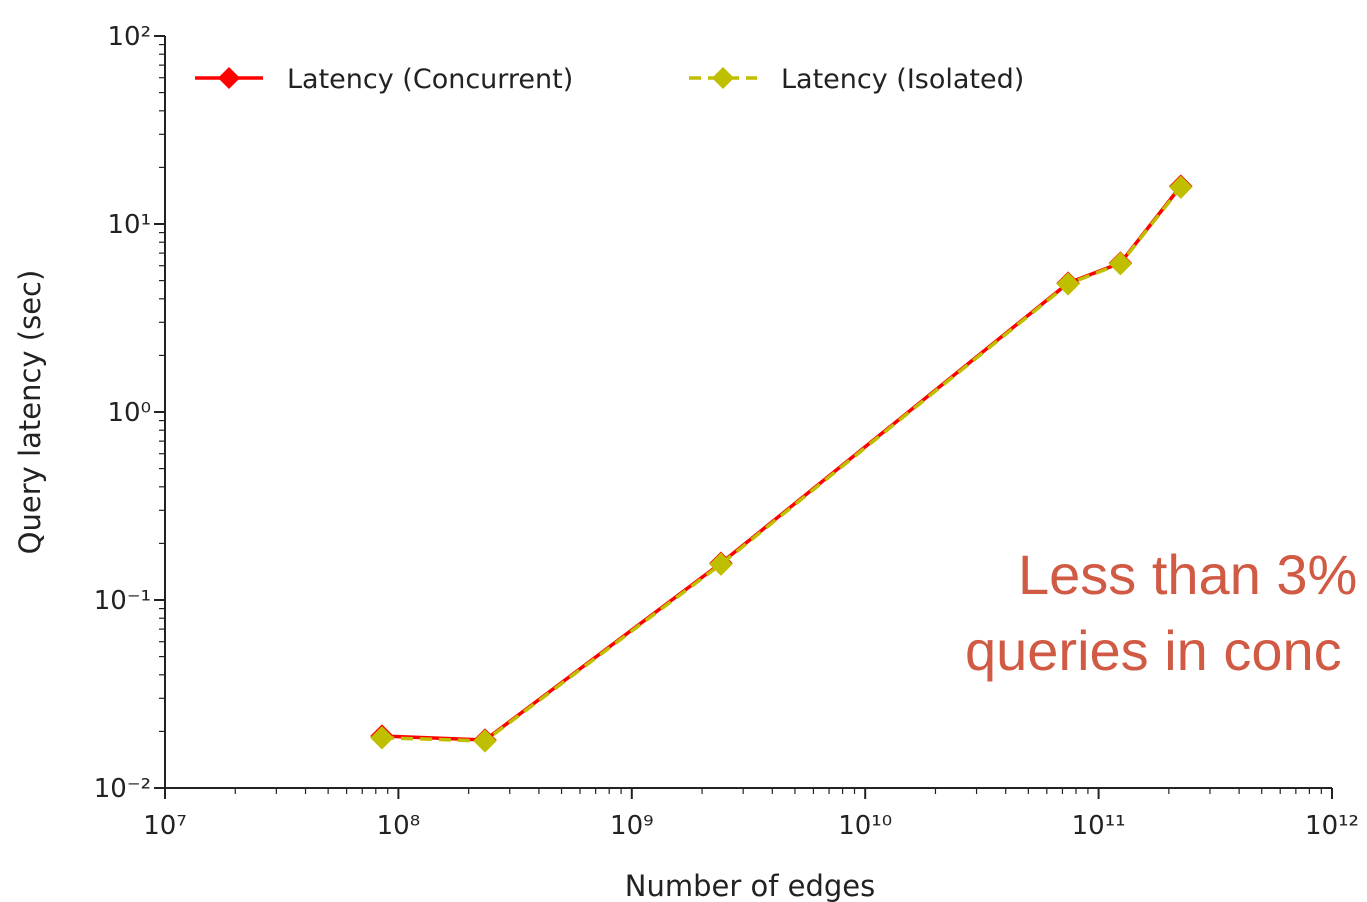  What do you see at coordinates (399, 826) in the screenshot?
I see `x-tick-label: 10⁸` at bounding box center [399, 826].